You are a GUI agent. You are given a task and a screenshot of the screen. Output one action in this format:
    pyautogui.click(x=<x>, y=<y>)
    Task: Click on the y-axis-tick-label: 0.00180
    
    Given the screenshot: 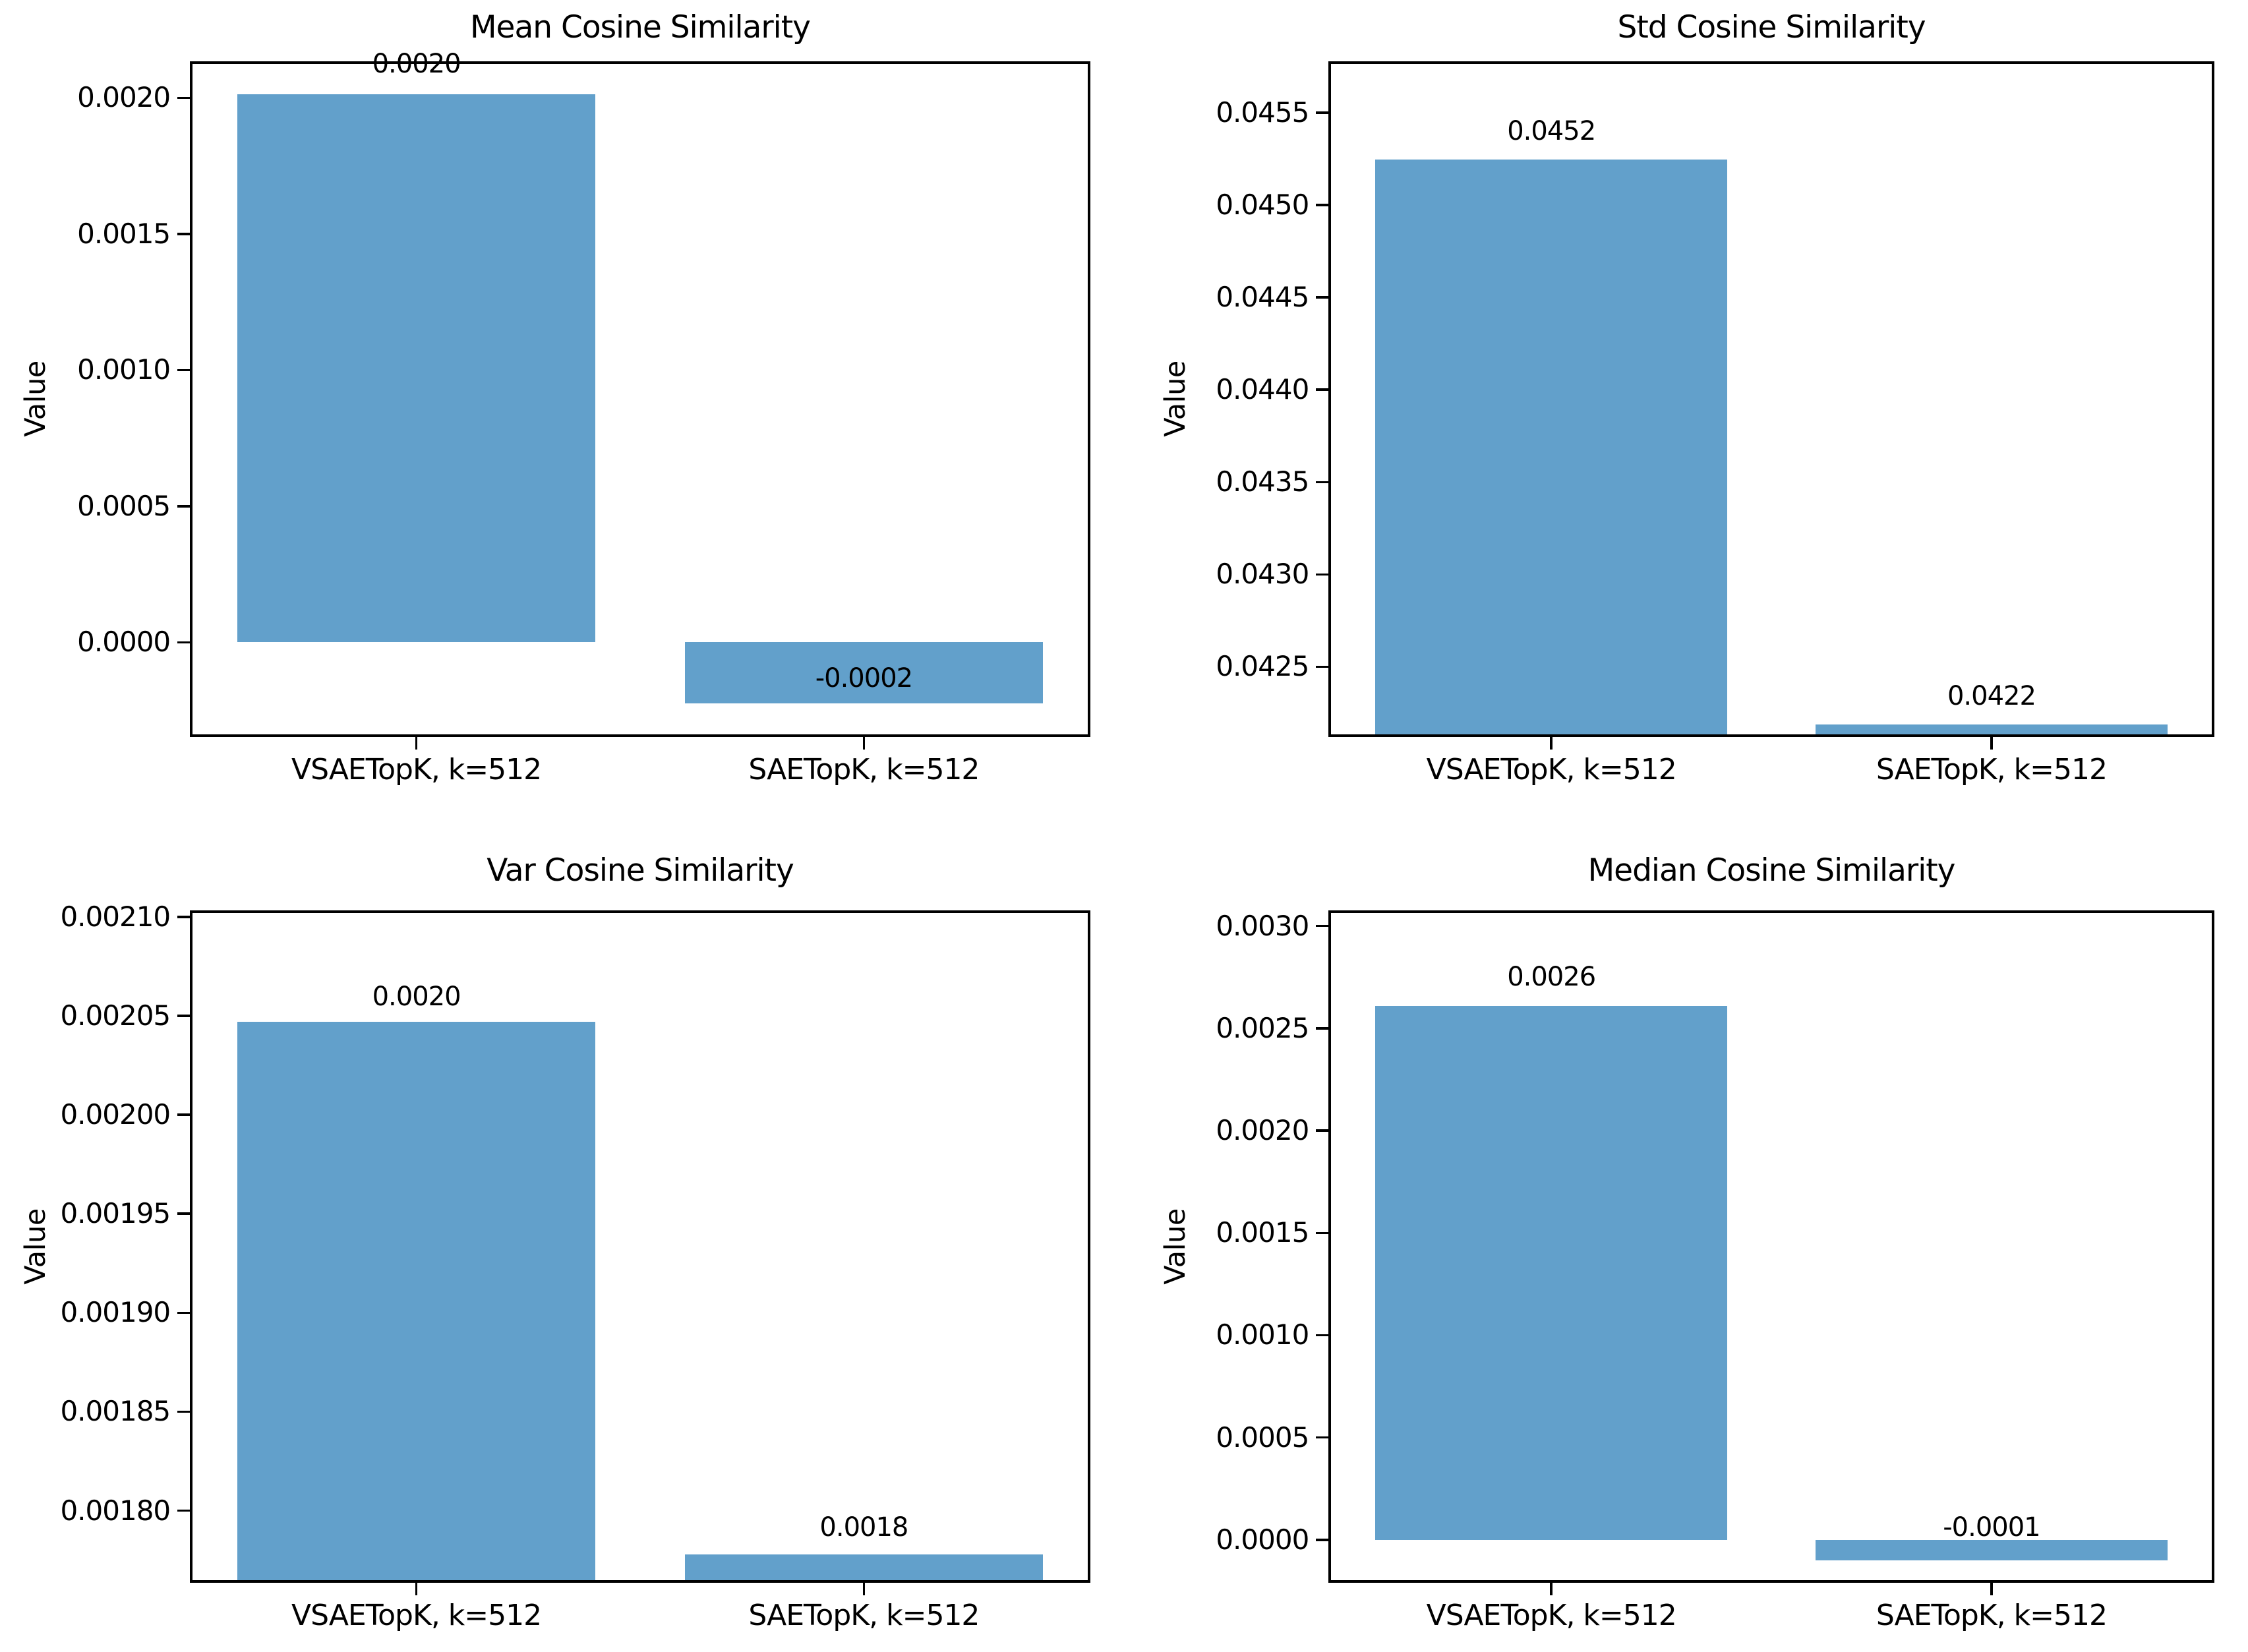 What is the action you would take?
    pyautogui.click(x=115, y=1510)
    